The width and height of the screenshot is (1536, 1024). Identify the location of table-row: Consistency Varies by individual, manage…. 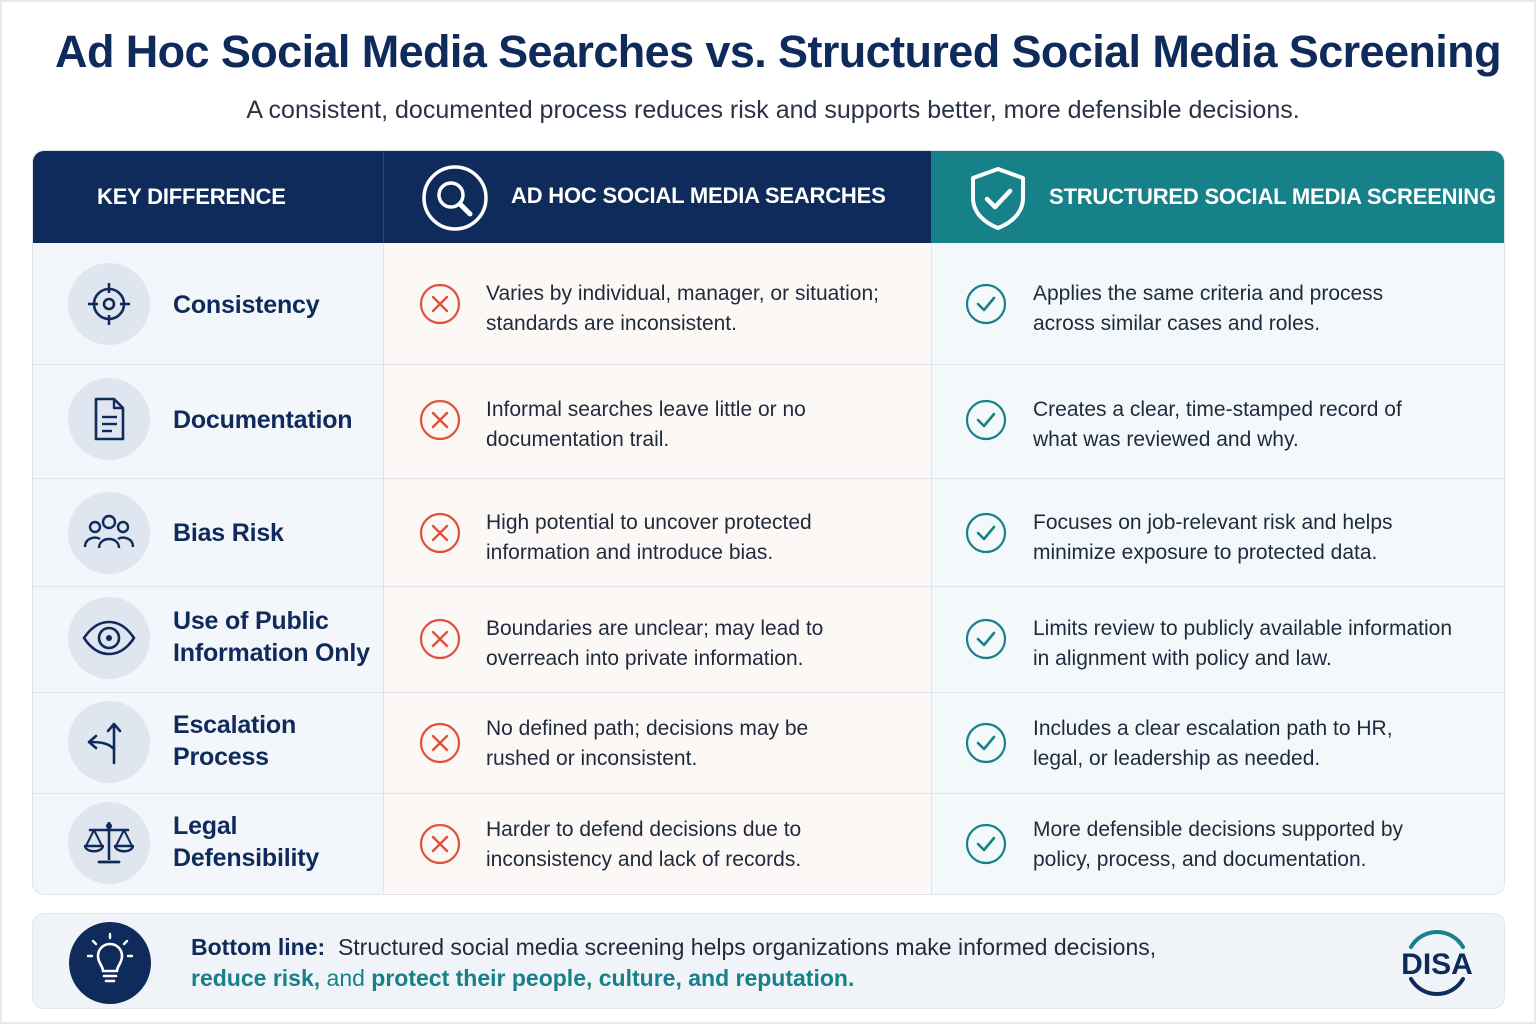
(768, 303).